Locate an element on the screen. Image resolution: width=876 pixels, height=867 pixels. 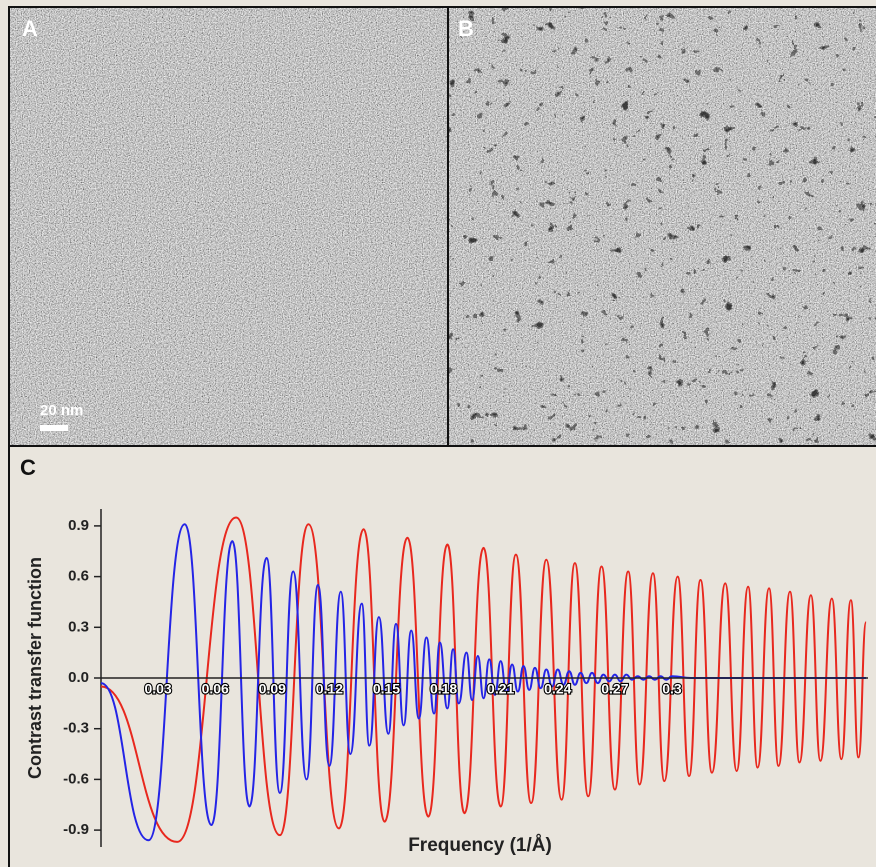
x-tick-label: 0.24 is located at coordinates (557, 689).